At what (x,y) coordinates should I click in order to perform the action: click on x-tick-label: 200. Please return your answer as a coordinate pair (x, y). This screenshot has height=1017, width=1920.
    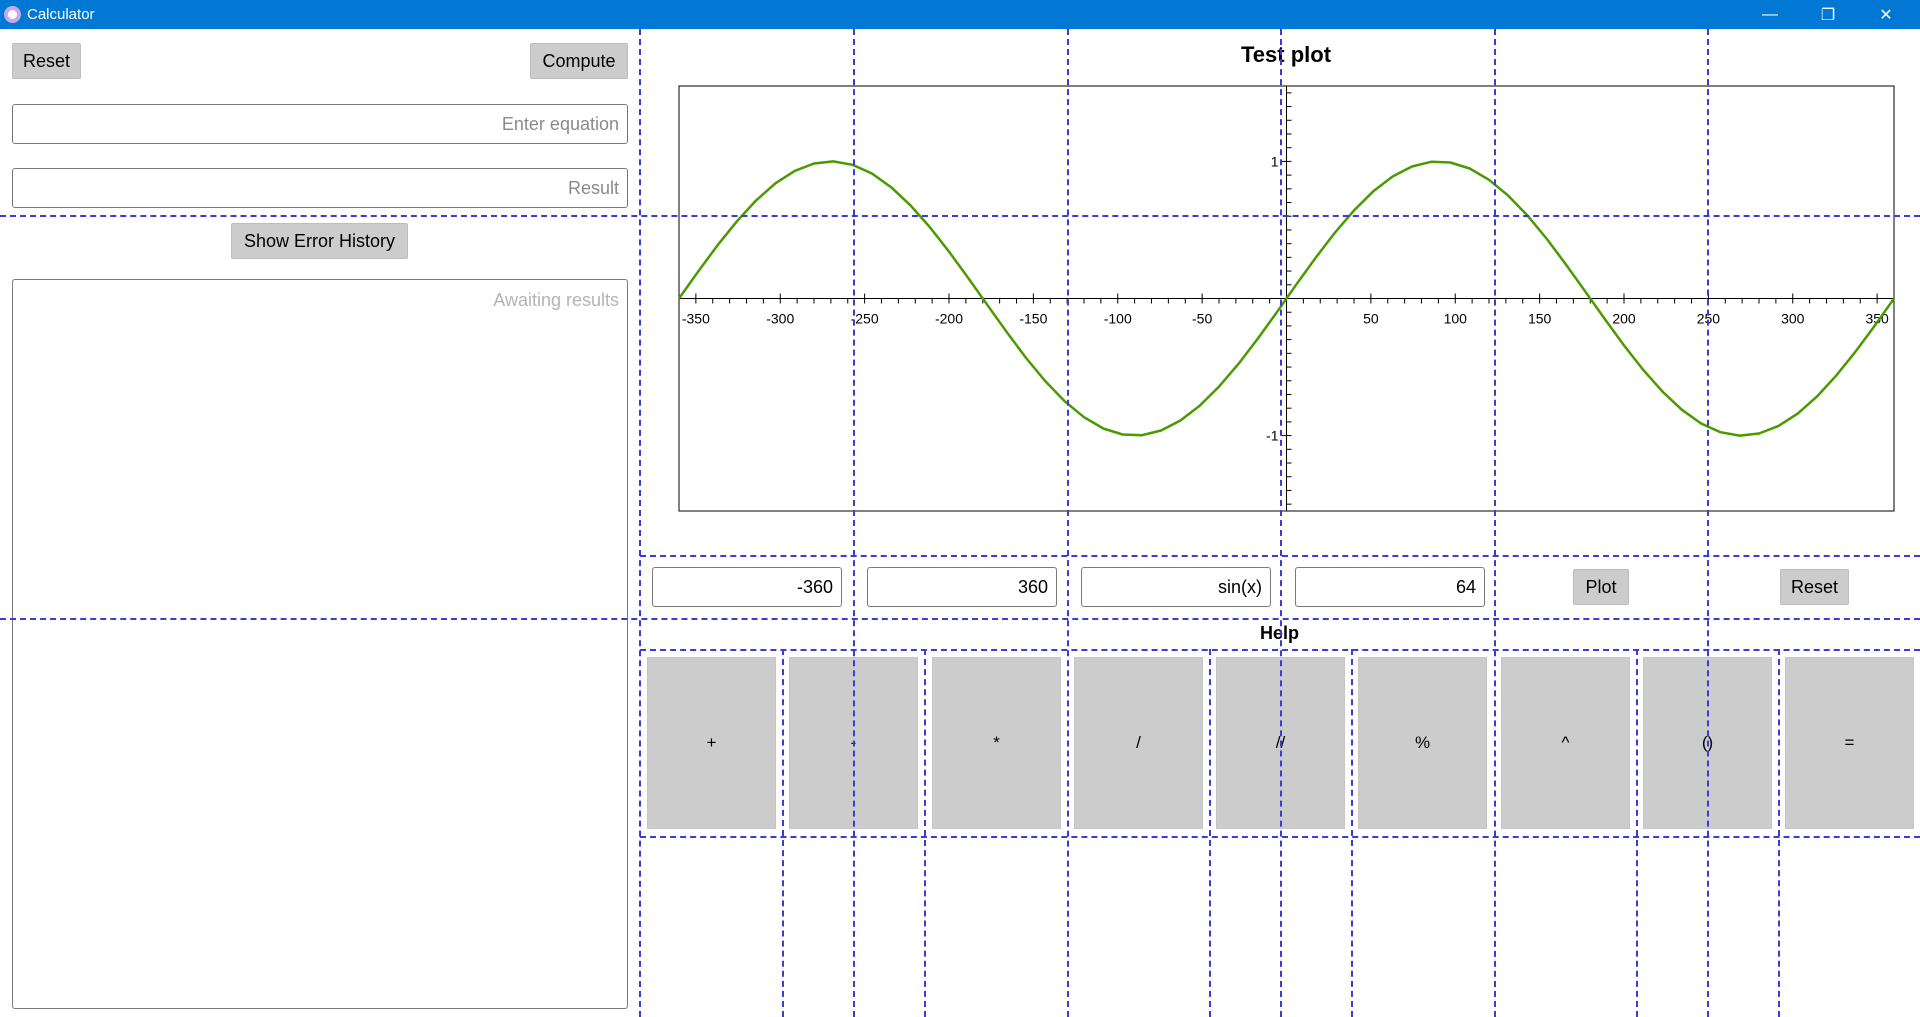
    Looking at the image, I should click on (1624, 319).